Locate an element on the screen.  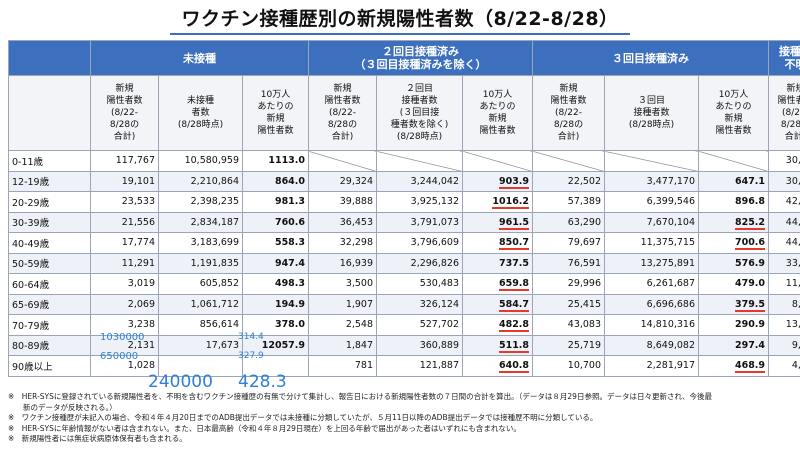
cell-value: 25,719 is located at coordinates (584, 345).